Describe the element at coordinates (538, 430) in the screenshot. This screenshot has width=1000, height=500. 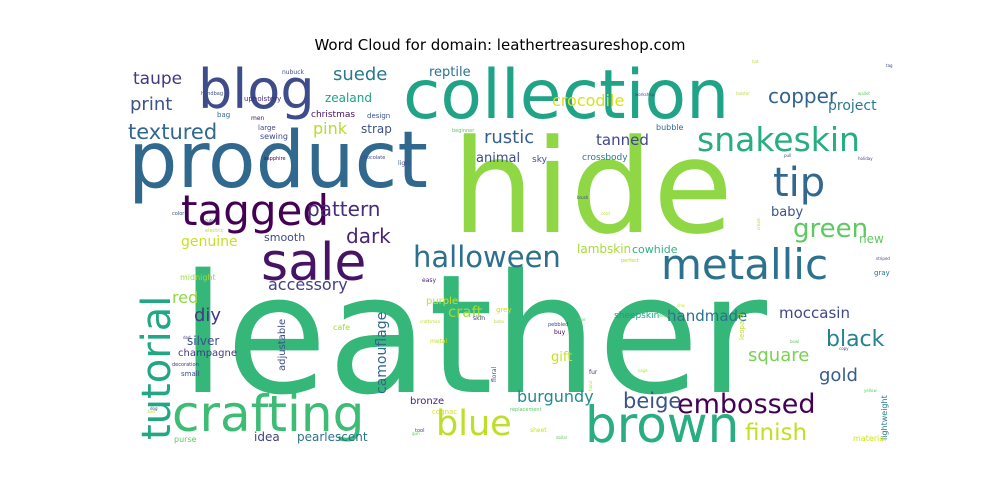
I see `word-sheet: sheet` at that location.